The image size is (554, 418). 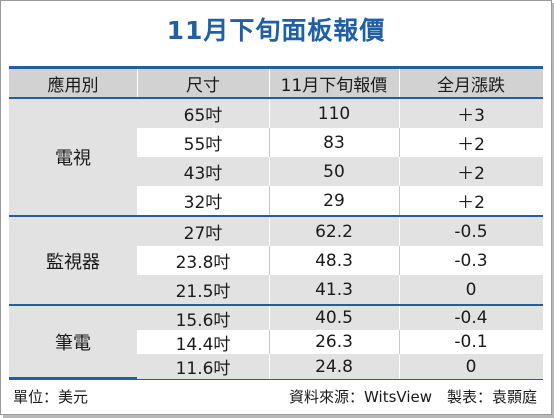 What do you see at coordinates (203, 320) in the screenshot?
I see `size-cell: 15.6吋` at bounding box center [203, 320].